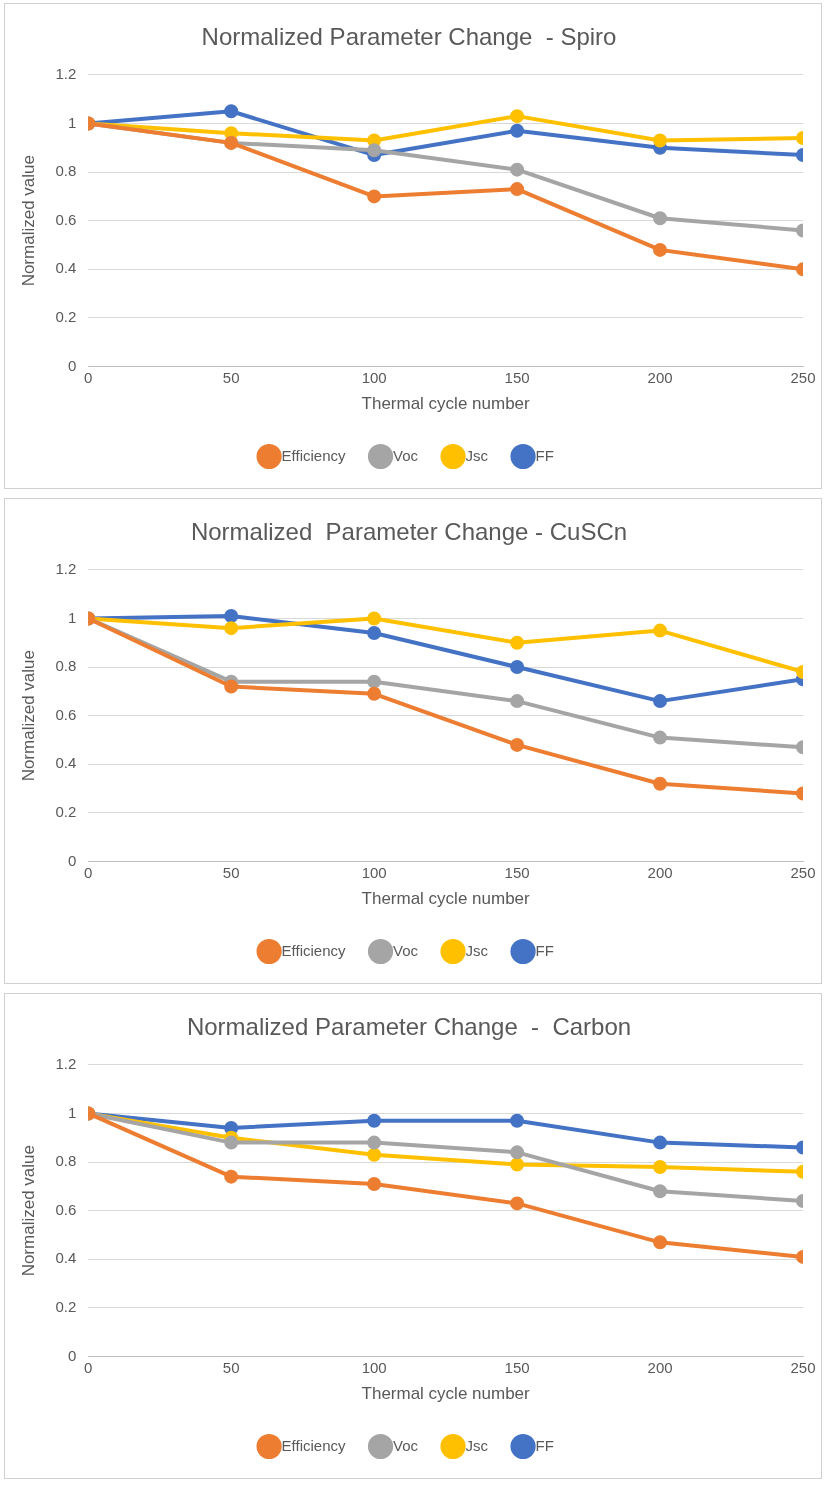 This screenshot has height=1505, width=828. What do you see at coordinates (409, 37) in the screenshot?
I see `chart-title: Normalized Parameter Change - Spiro` at bounding box center [409, 37].